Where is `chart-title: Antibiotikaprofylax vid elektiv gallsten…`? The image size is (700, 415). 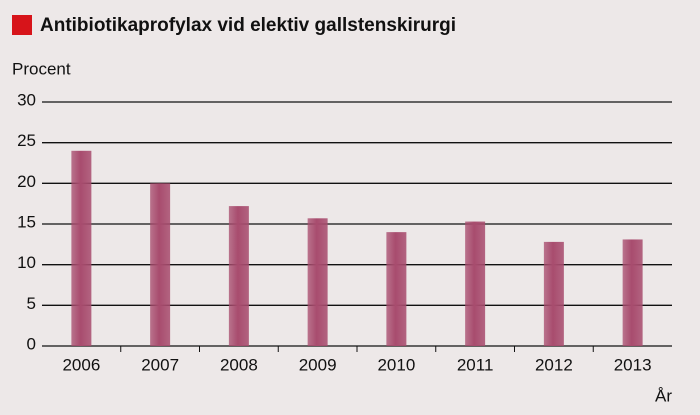
chart-title: Antibiotikaprofylax vid elektiv gallsten… is located at coordinates (248, 25).